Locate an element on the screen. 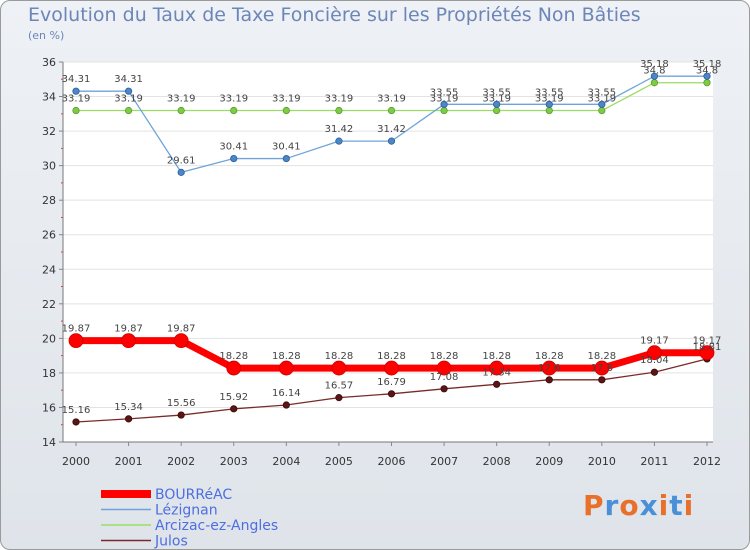 This screenshot has width=750, height=550. series-bourr-ac is located at coordinates (391, 354).